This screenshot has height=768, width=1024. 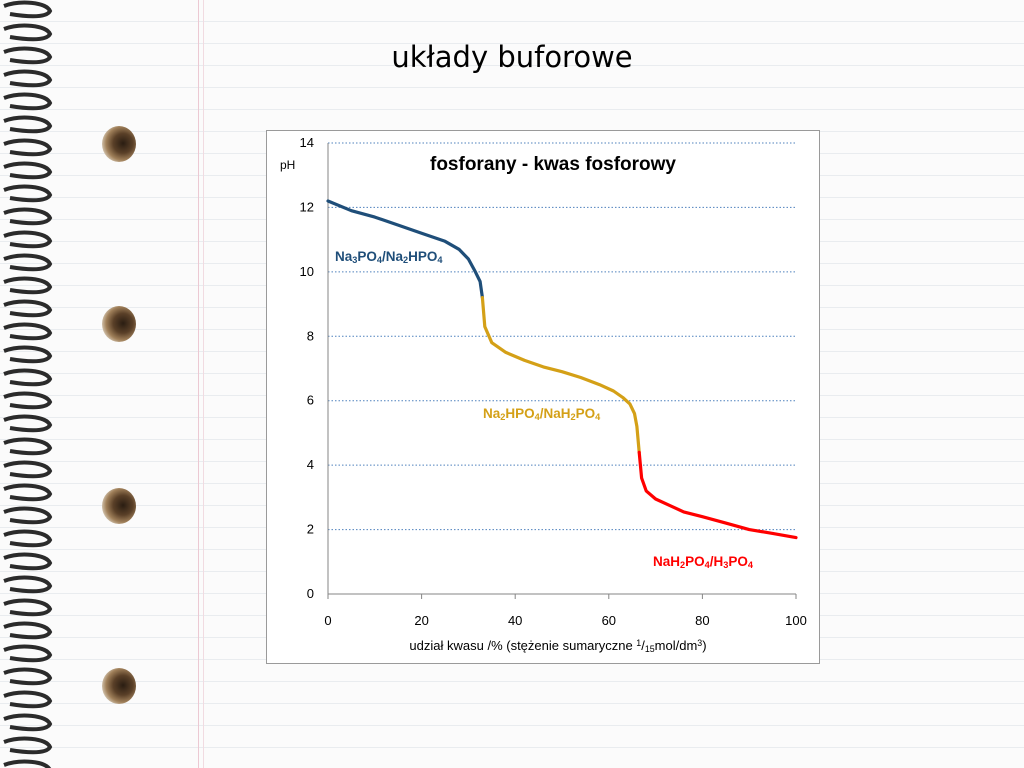 I want to click on y-tick-label: 14, so click(x=307, y=142).